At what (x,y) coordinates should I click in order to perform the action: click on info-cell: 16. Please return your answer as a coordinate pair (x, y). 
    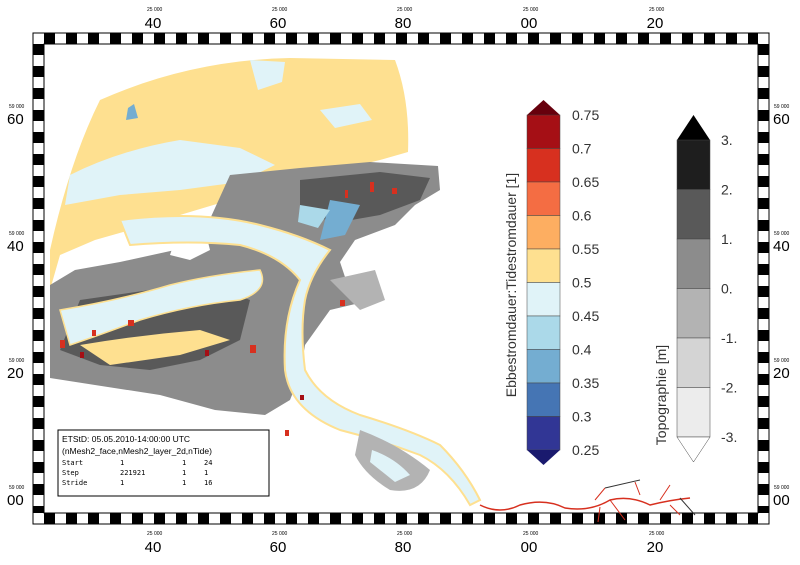
    Looking at the image, I should click on (208, 483).